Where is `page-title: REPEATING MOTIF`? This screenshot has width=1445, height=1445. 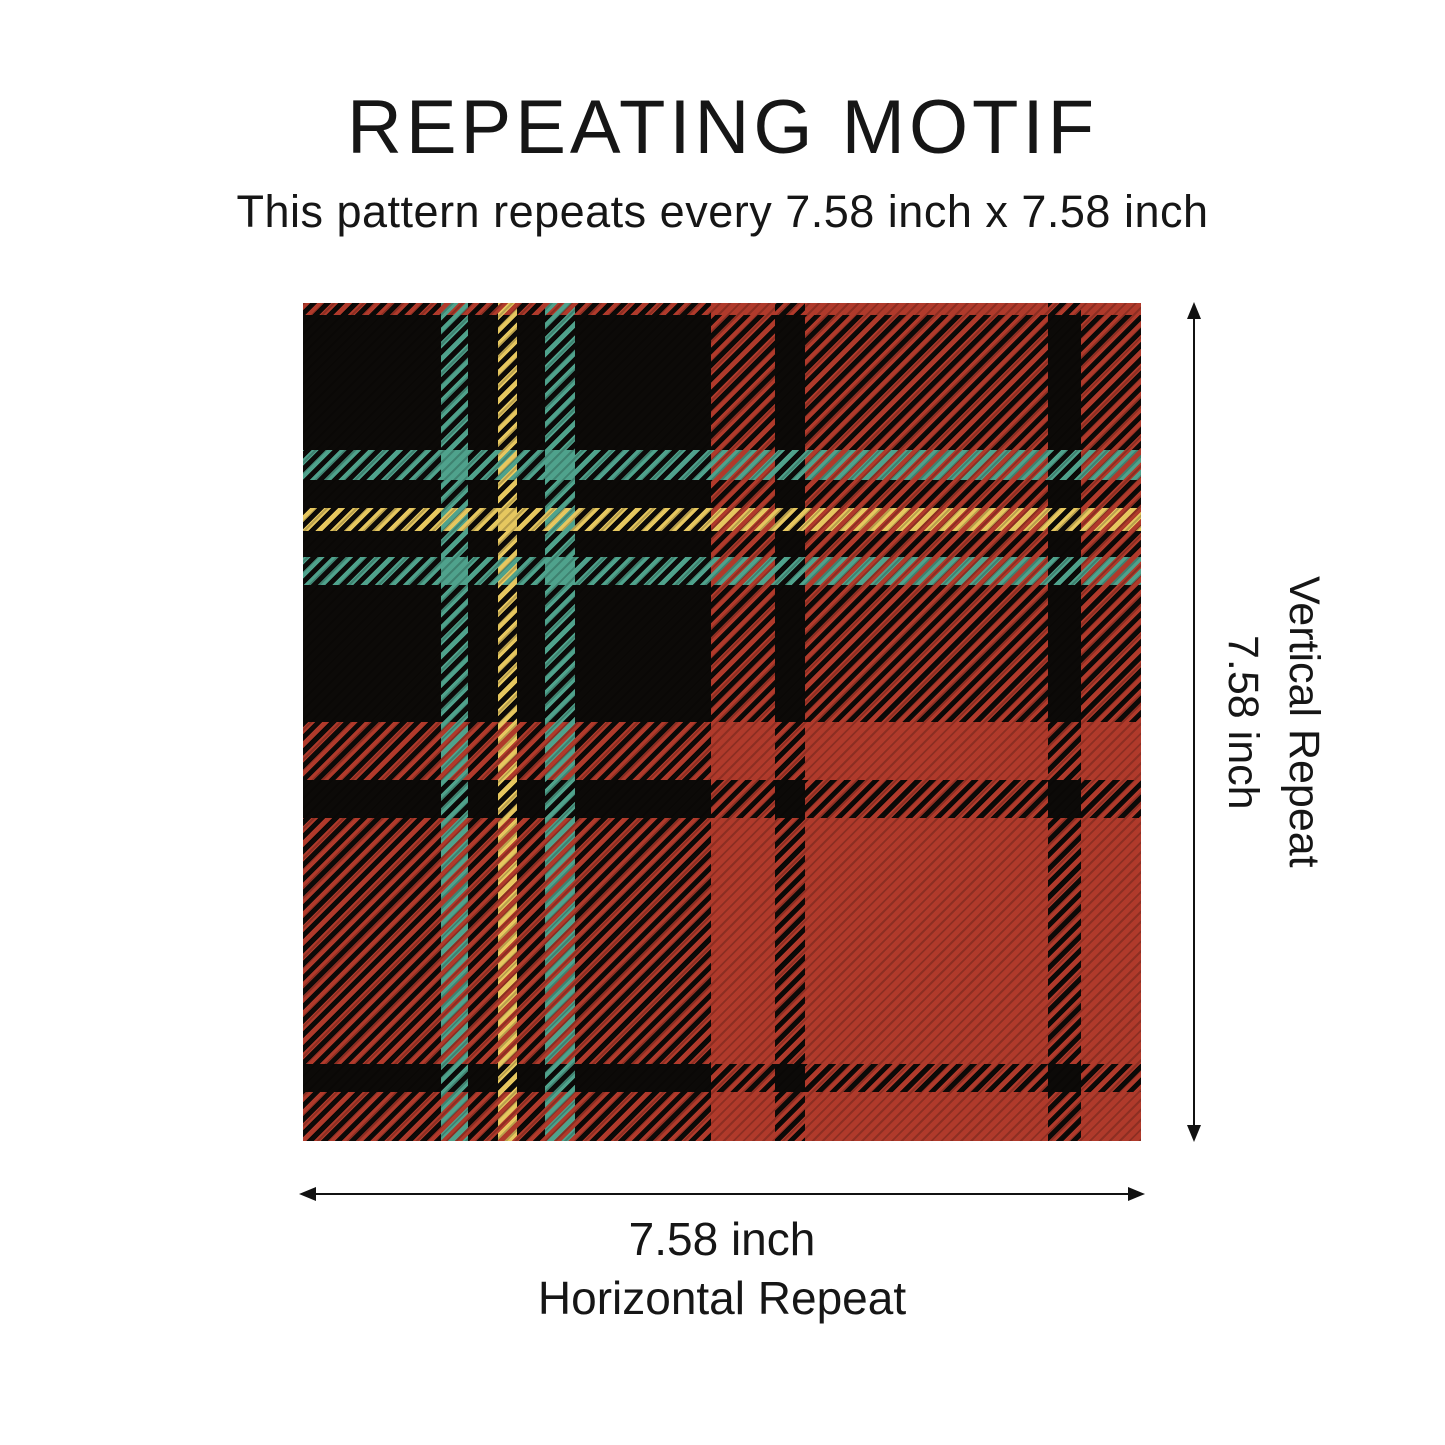
page-title: REPEATING MOTIF is located at coordinates (722, 127).